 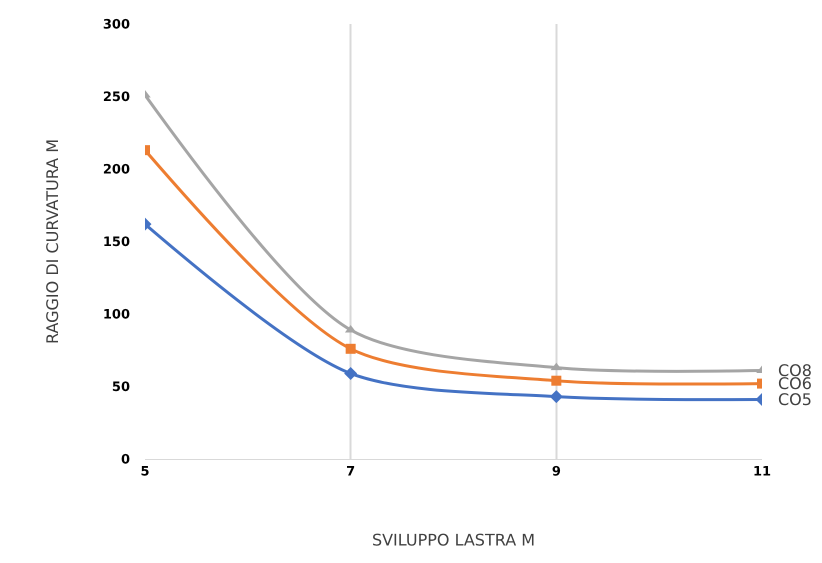 What do you see at coordinates (454, 540) in the screenshot?
I see `x-axis-title: SVILUPPO LASTRA M` at bounding box center [454, 540].